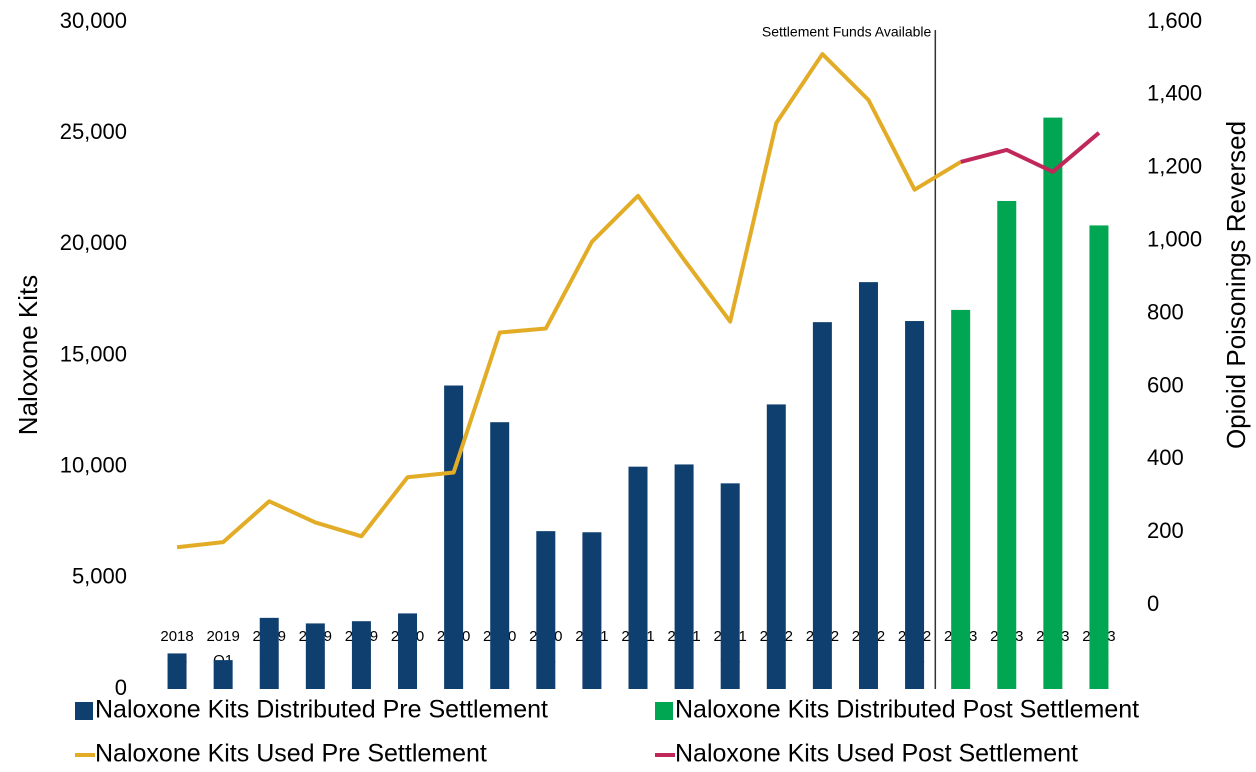 This screenshot has width=1256, height=772. What do you see at coordinates (93, 131) in the screenshot?
I see `y-tick-label: 25,000` at bounding box center [93, 131].